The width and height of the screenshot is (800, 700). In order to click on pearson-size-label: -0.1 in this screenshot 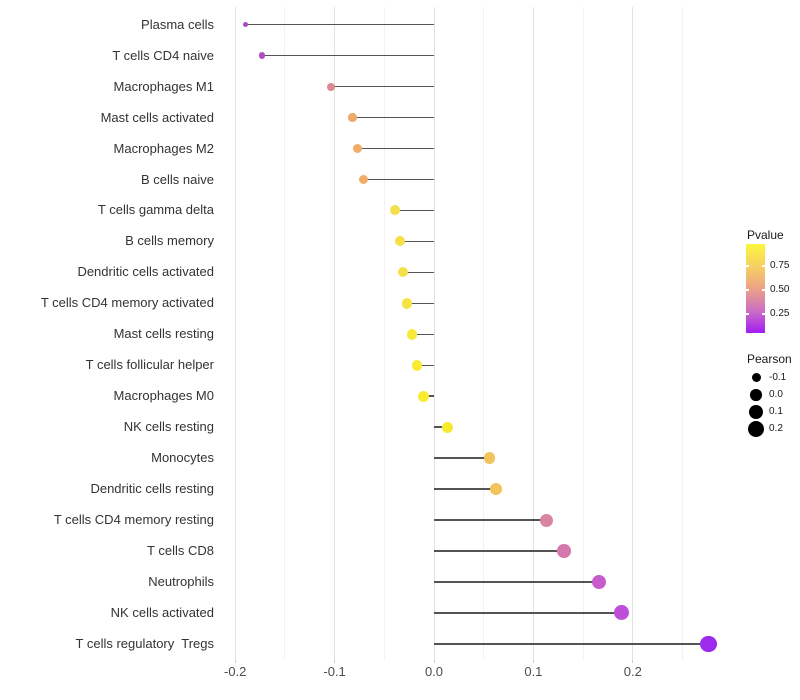, I will do `click(778, 377)`.